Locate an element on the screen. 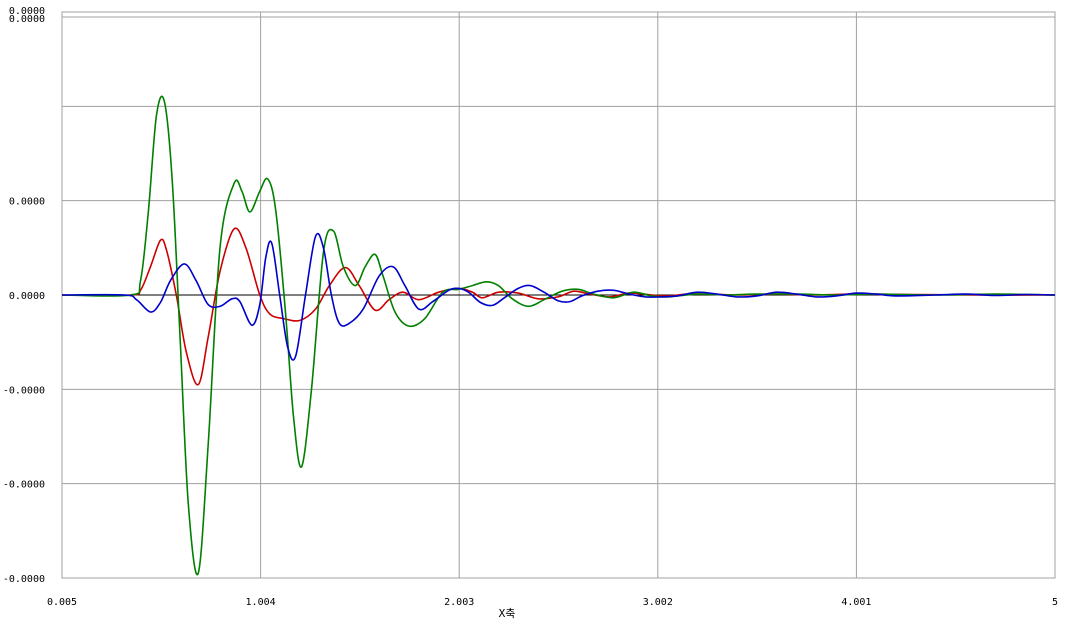 The height and width of the screenshot is (624, 1072). x-tick-label: 1.004 is located at coordinates (261, 602).